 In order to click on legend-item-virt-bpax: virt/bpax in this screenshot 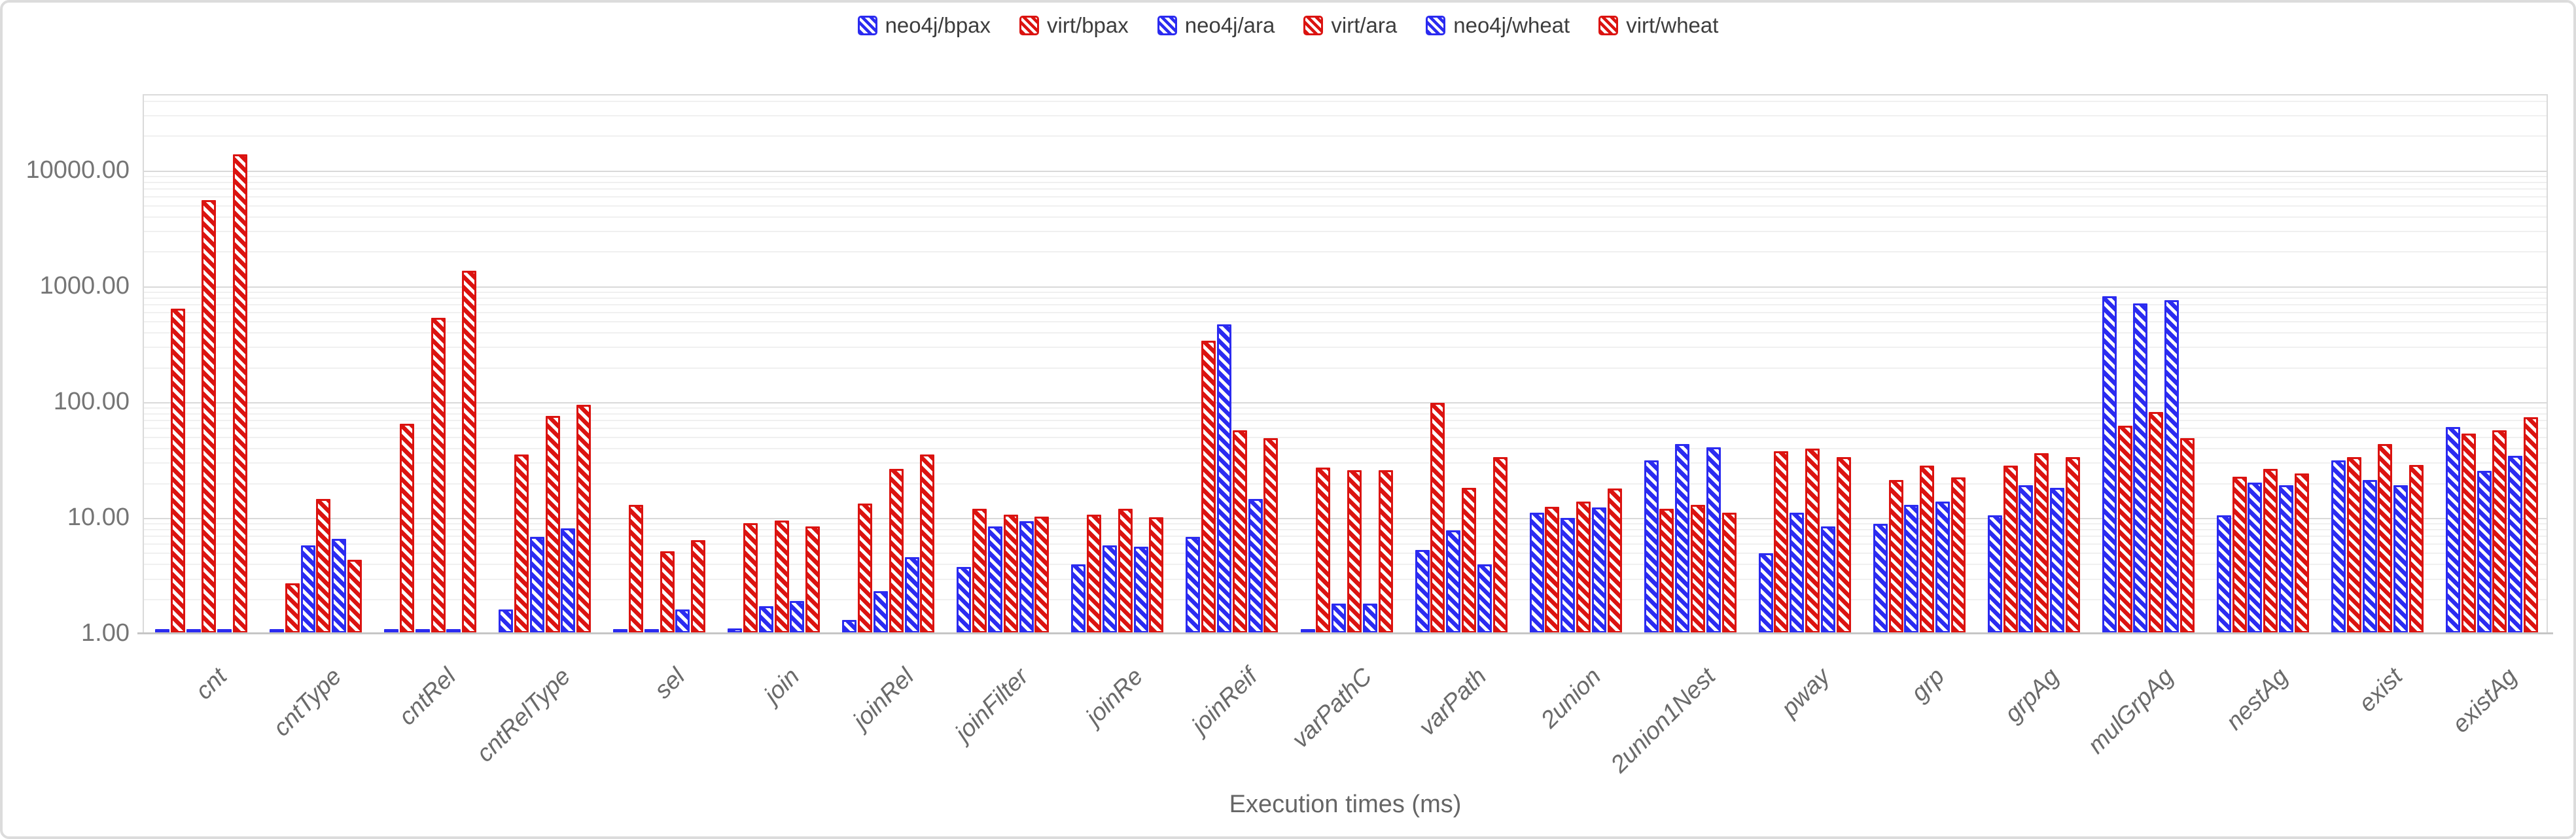, I will do `click(1074, 26)`.